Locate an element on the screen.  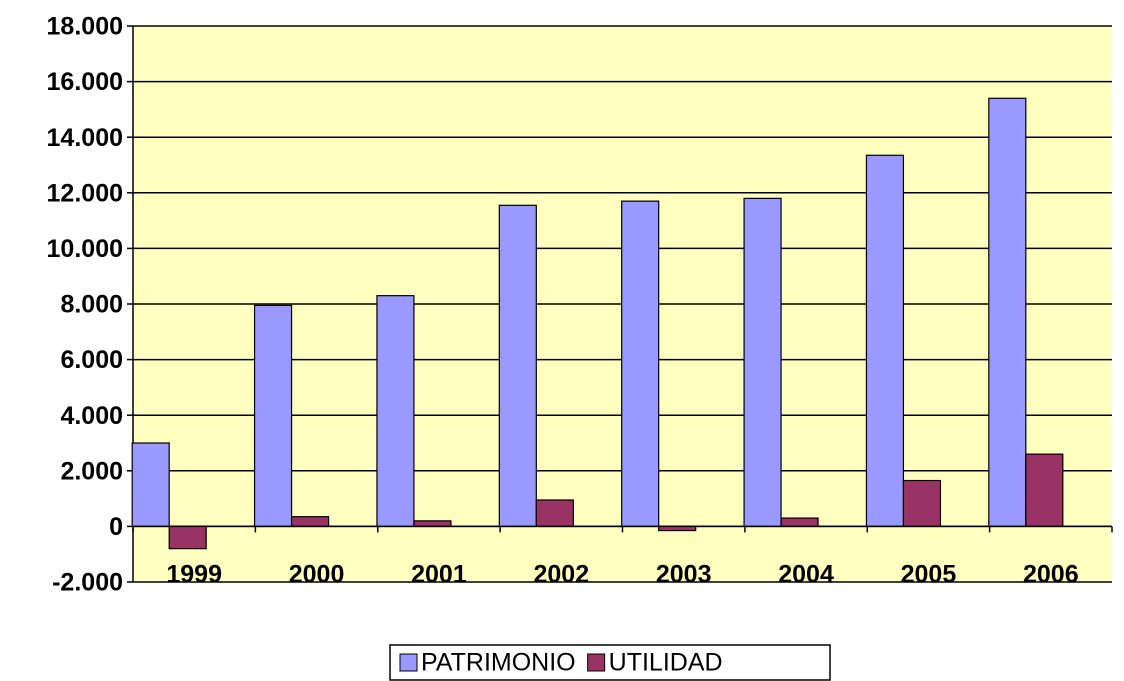
y-tick-label: 16.000 is located at coordinates (85, 82).